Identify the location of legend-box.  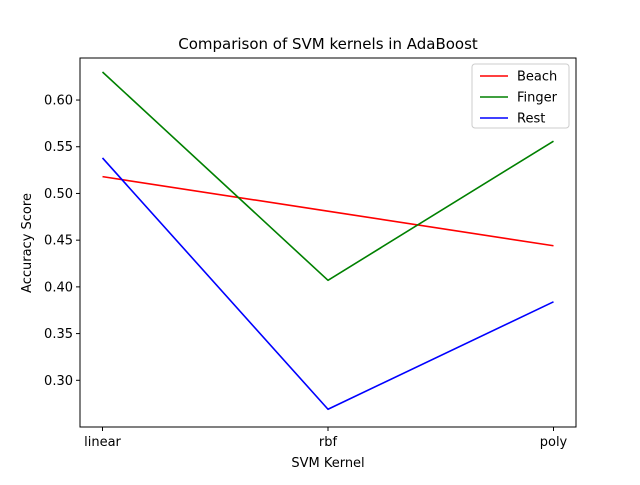
(520, 96).